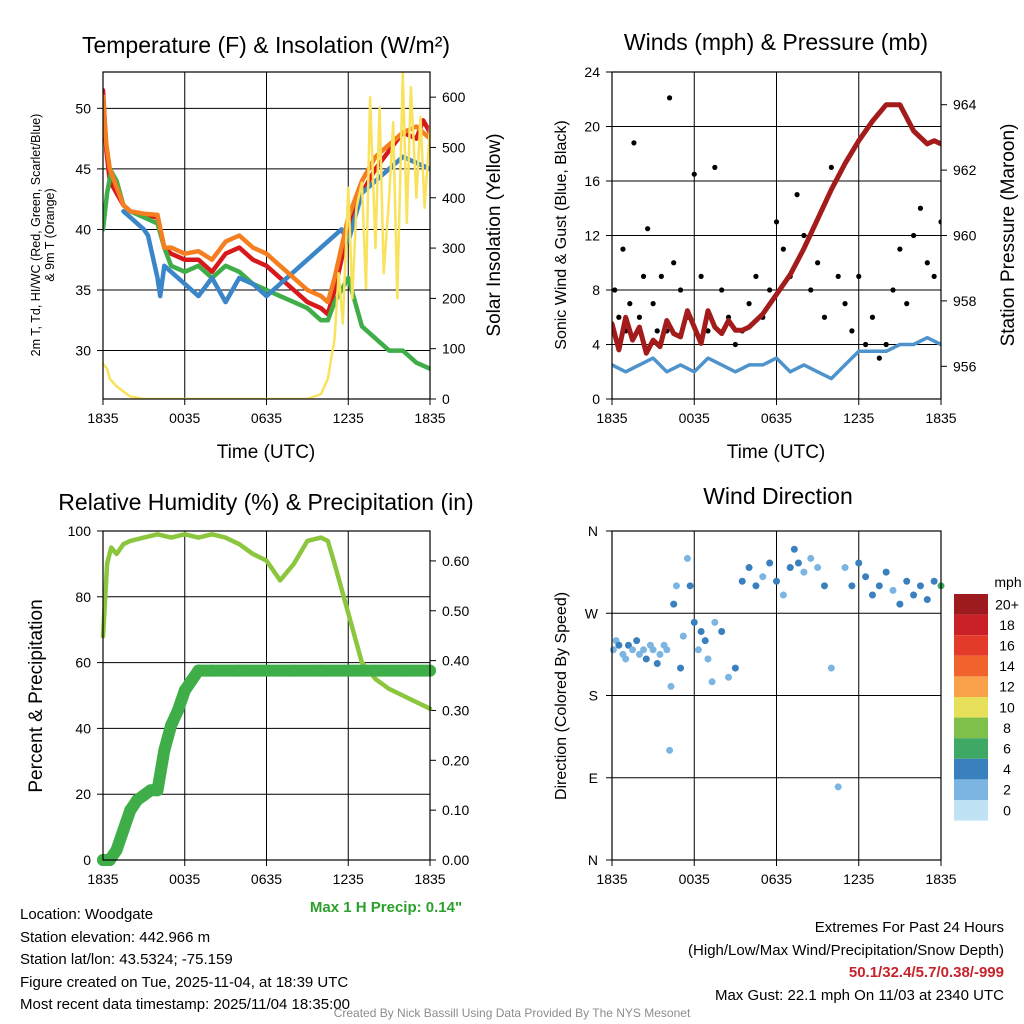 This screenshot has width=1024, height=1024. Describe the element at coordinates (455, 710) in the screenshot. I see `y2-tick-label: 0.30` at that location.